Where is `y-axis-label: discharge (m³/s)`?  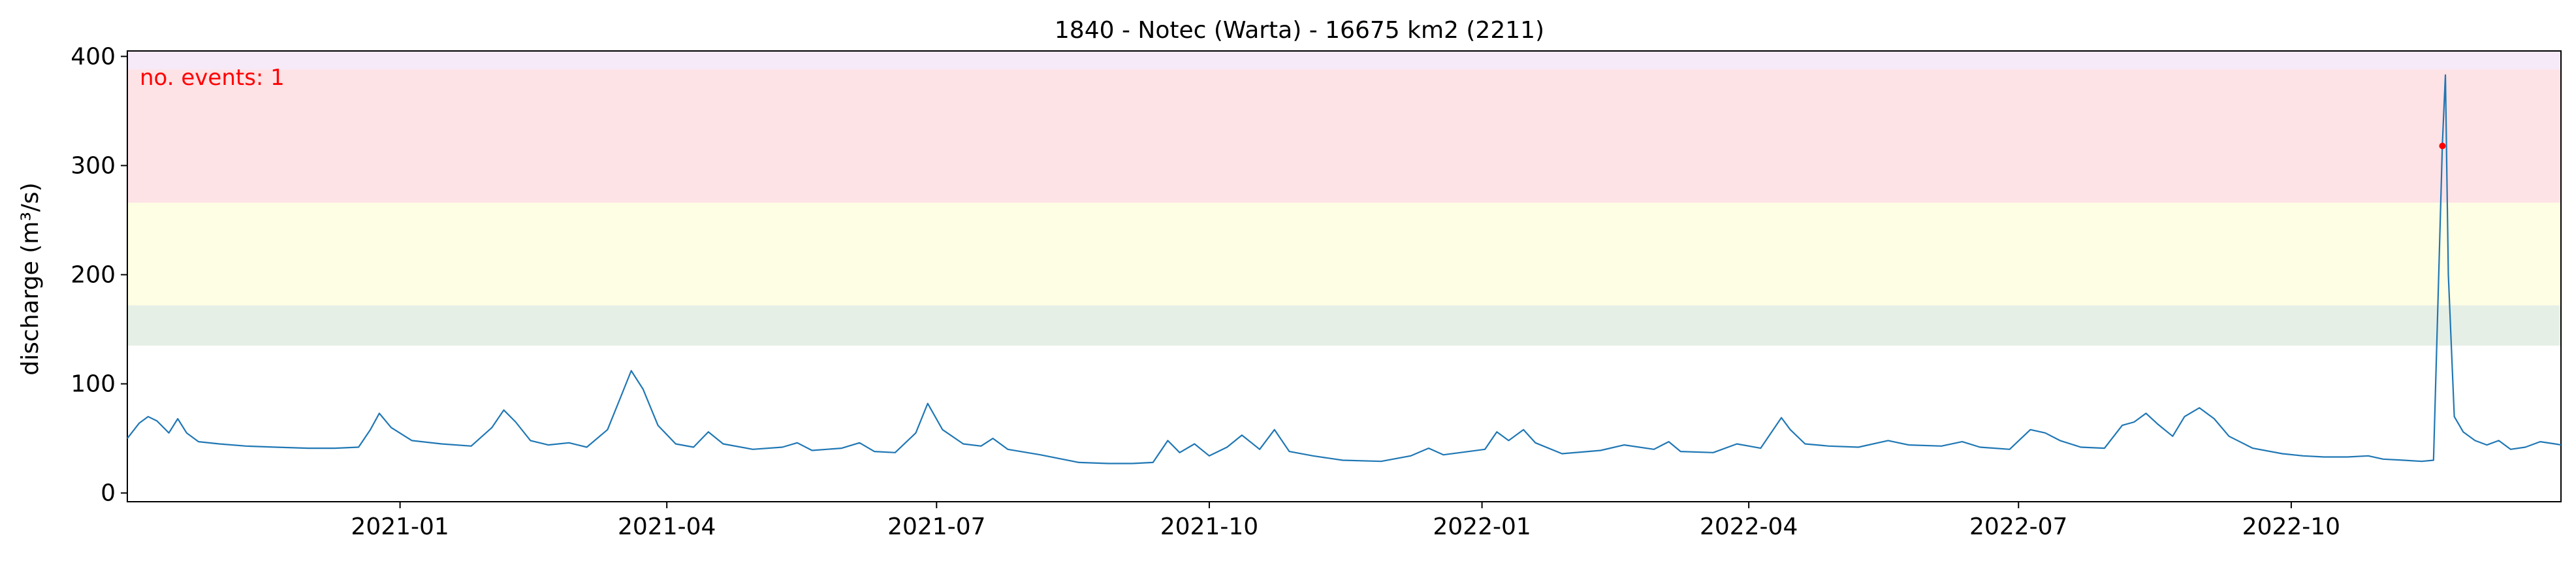
y-axis-label: discharge (m³/s) is located at coordinates (31, 278).